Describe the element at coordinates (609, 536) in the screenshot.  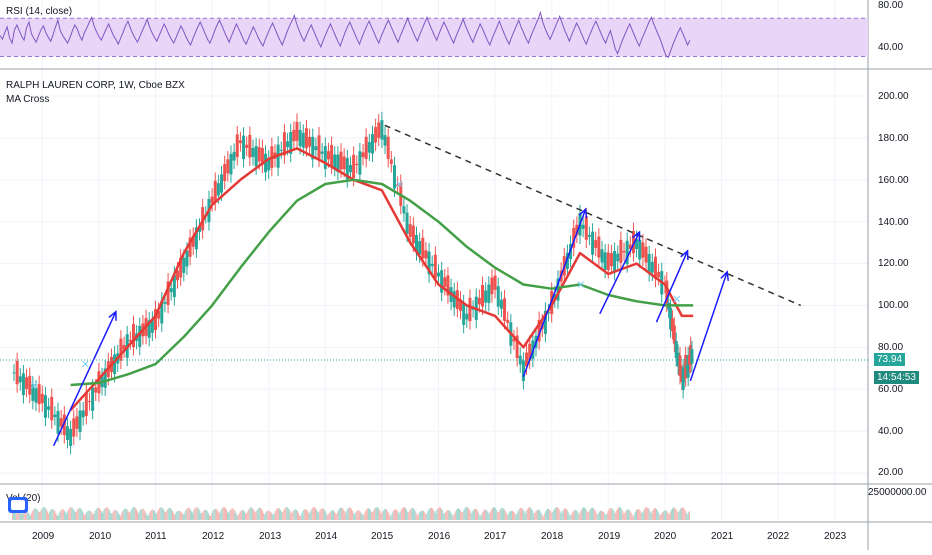
I see `time-label-2019: 2019` at that location.